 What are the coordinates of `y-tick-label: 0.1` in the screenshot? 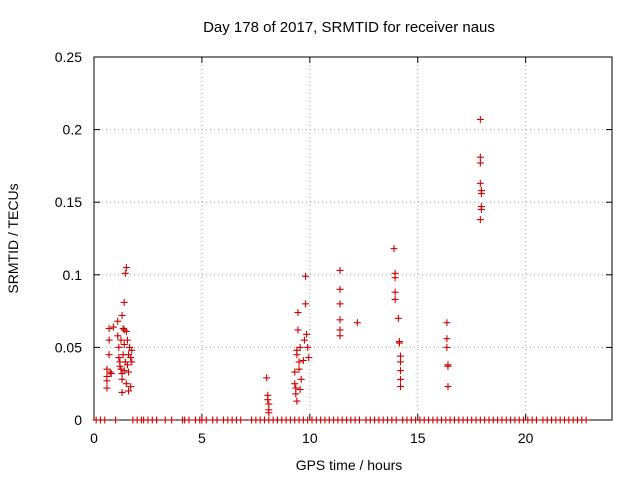 It's located at (73, 275).